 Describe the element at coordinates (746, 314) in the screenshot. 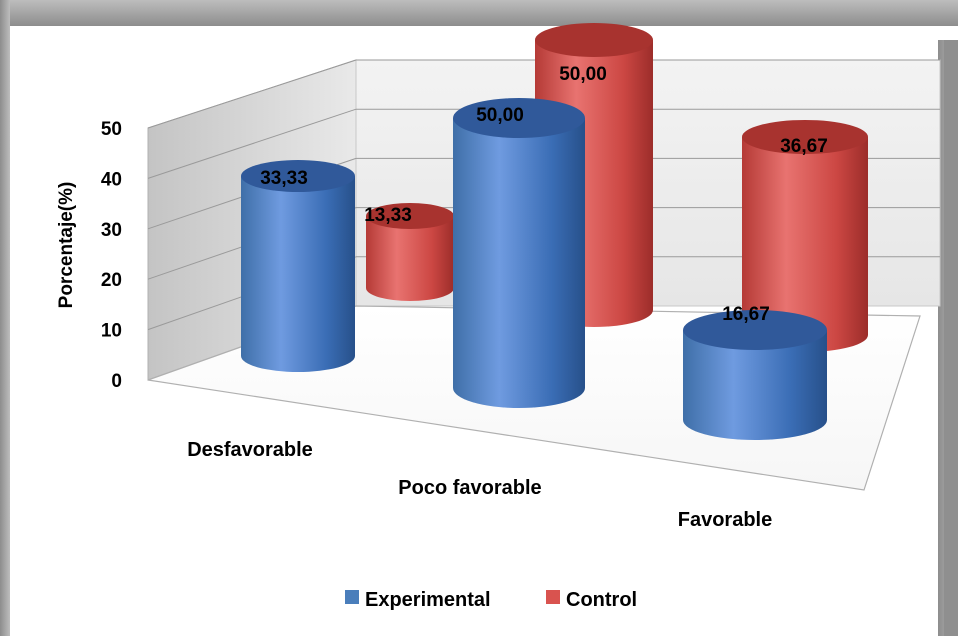

I see `data-label: 16,67` at that location.